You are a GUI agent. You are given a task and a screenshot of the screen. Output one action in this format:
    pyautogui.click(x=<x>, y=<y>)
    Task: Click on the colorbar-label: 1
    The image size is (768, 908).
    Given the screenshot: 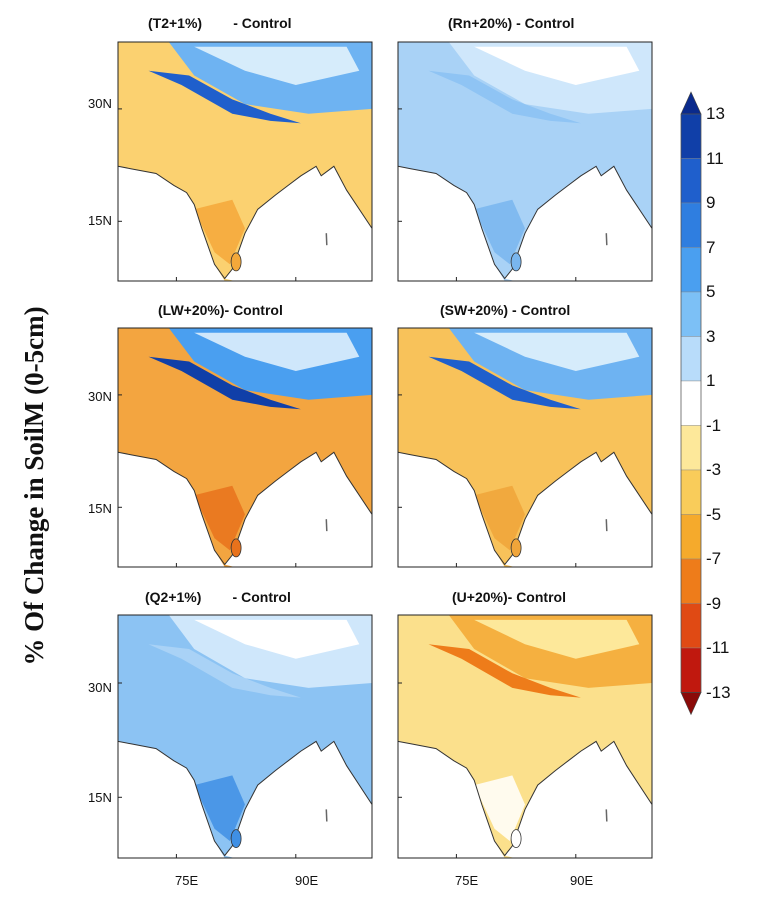 What is the action you would take?
    pyautogui.click(x=711, y=380)
    